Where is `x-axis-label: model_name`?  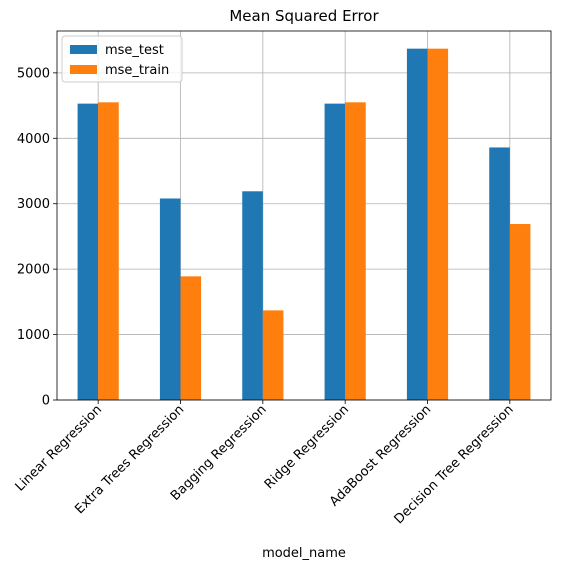
x-axis-label: model_name is located at coordinates (304, 553).